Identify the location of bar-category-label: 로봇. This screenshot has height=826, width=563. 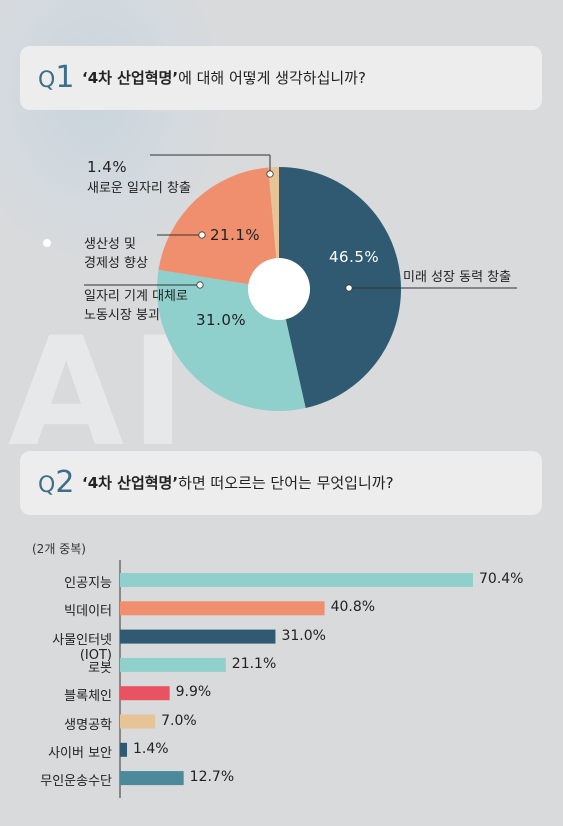
(100, 668).